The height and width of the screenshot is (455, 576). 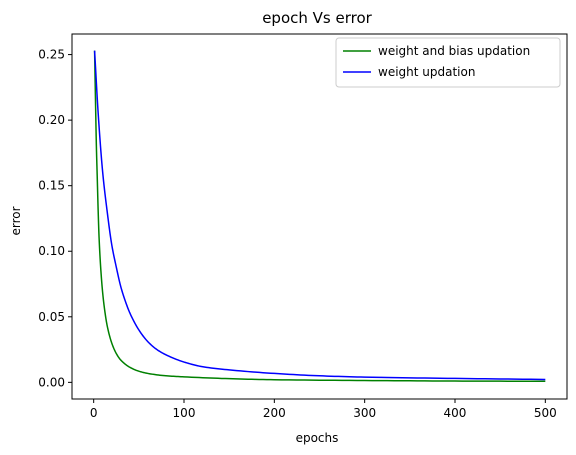 What do you see at coordinates (94, 413) in the screenshot?
I see `x-tick-label: 0` at bounding box center [94, 413].